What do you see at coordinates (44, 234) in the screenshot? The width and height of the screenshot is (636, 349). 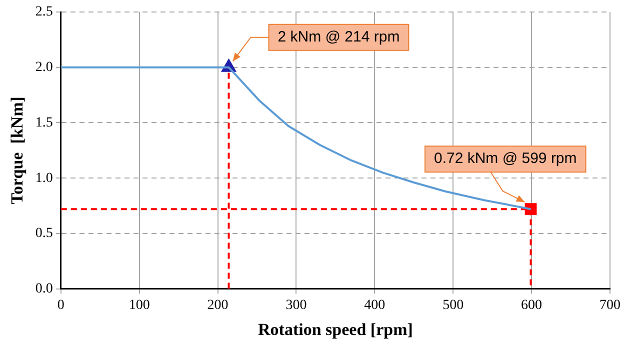 I see `y-tick-label: 0.5` at bounding box center [44, 234].